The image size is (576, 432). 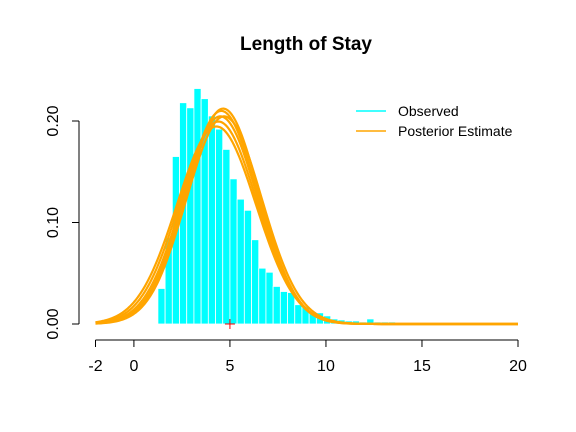 I want to click on x-tick-label: 20, so click(x=518, y=366).